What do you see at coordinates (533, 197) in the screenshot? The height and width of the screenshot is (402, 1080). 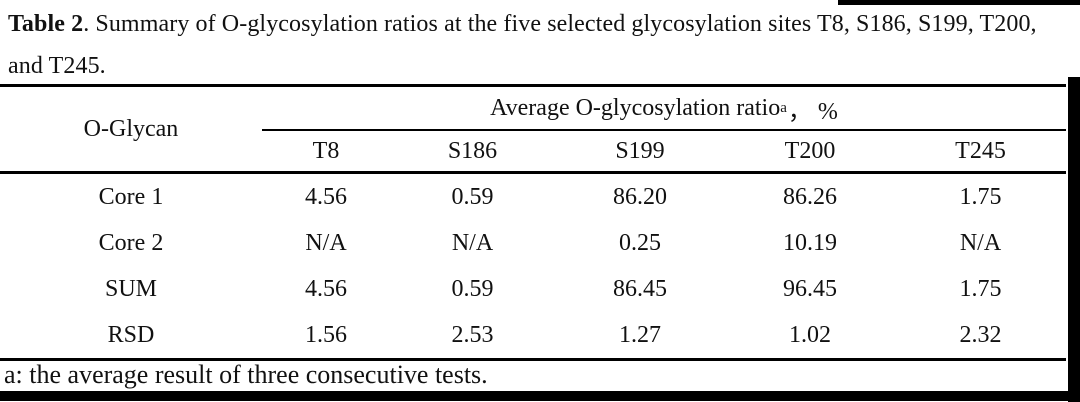 I see `table-row-core1: Core 1 4.56 0.59 86.20 86.26 1.75` at bounding box center [533, 197].